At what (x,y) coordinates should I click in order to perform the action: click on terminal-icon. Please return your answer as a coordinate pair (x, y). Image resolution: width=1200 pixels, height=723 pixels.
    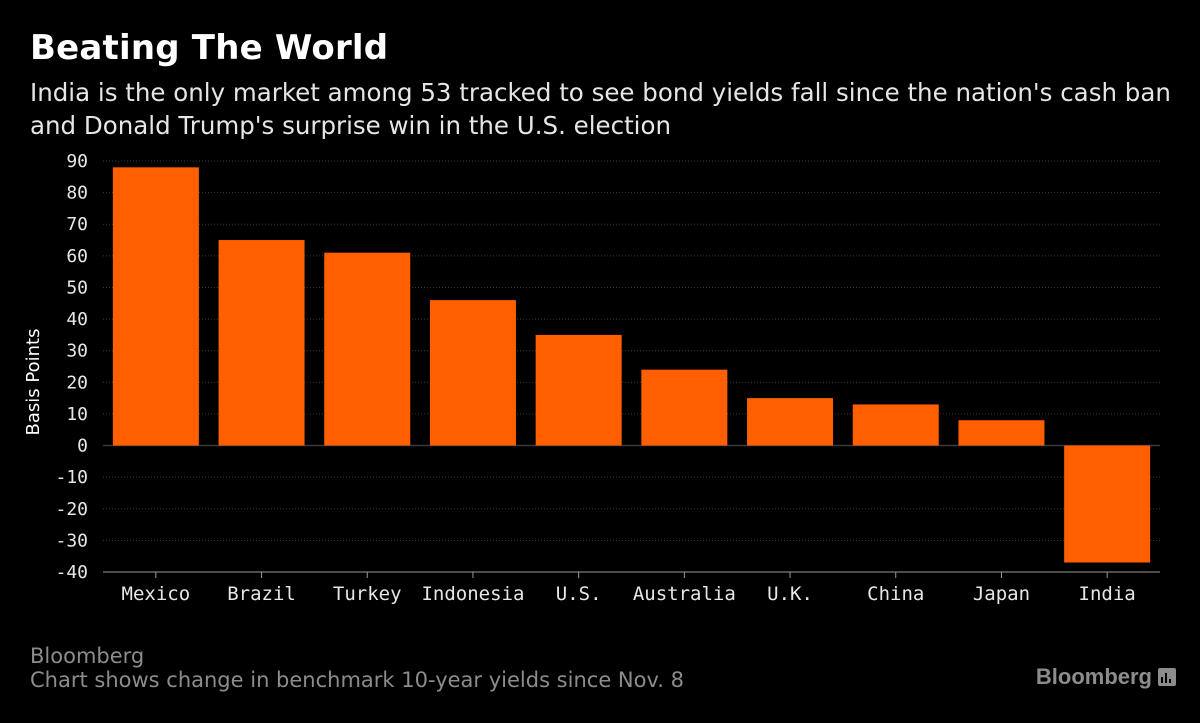
    Looking at the image, I should click on (1167, 677).